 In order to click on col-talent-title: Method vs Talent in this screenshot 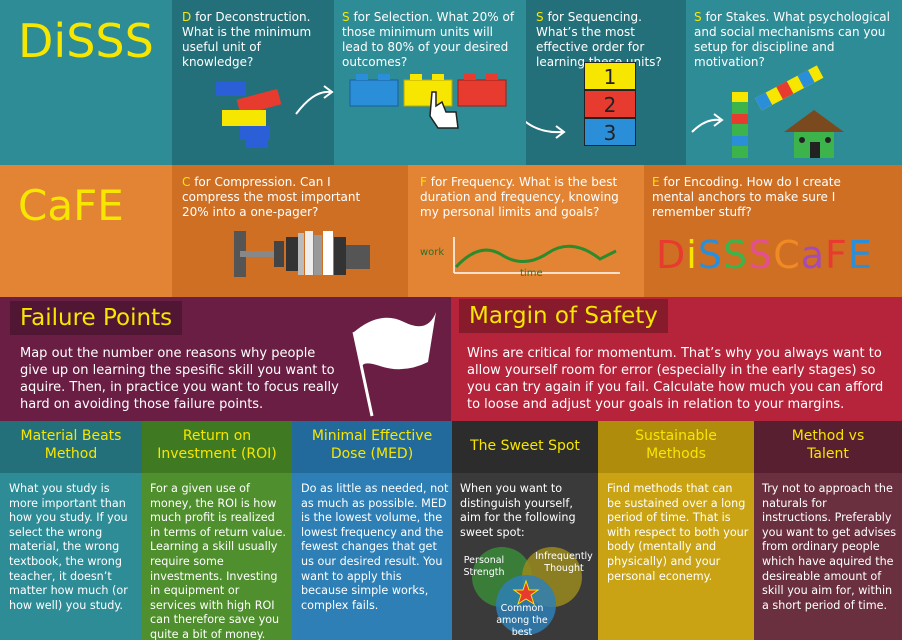, I will do `click(828, 445)`.